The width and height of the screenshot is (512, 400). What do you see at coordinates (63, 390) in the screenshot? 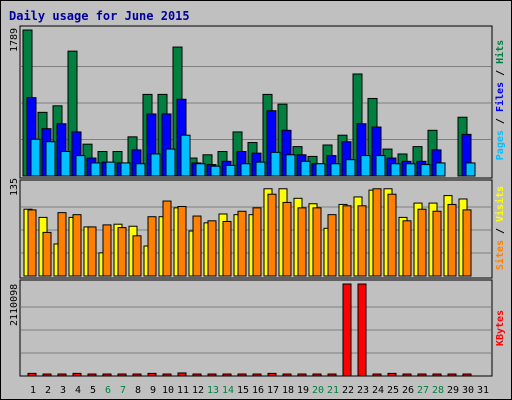
I see `day-label: 3` at bounding box center [63, 390].